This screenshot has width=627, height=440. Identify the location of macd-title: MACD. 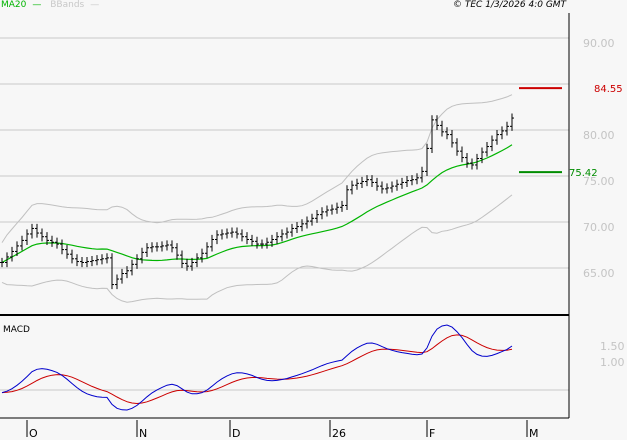
(16, 330).